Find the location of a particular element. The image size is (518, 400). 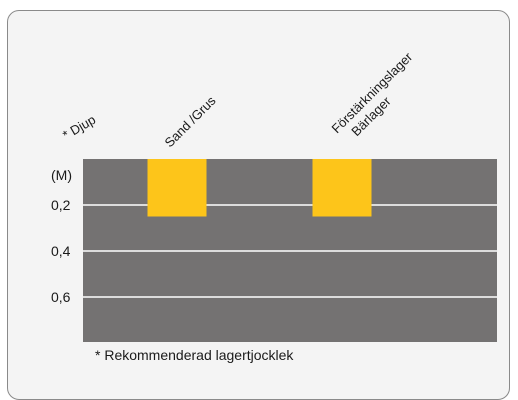

y-tick-label: 0,6 is located at coordinates (61, 297).